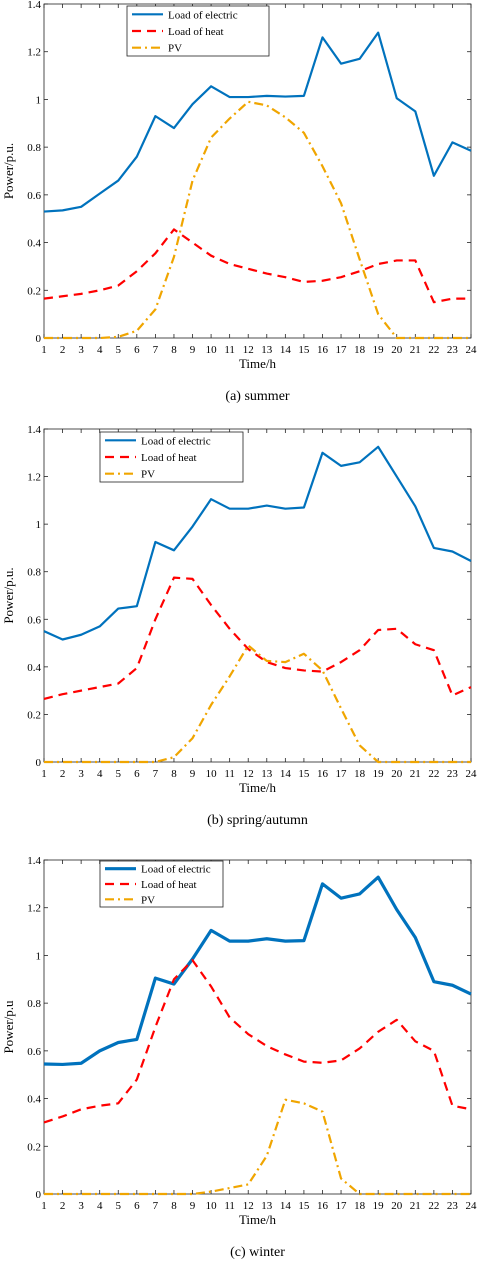 The height and width of the screenshot is (1264, 477). What do you see at coordinates (397, 1206) in the screenshot?
I see `x-tick-label: 20` at bounding box center [397, 1206].